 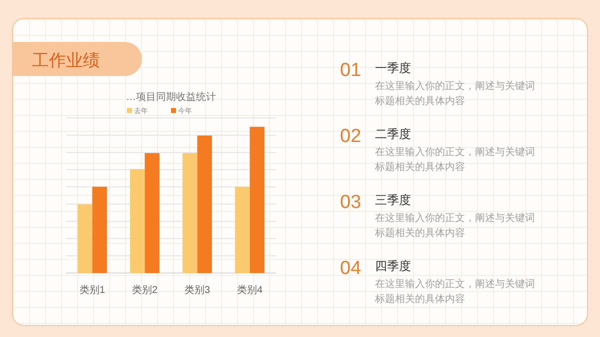 What do you see at coordinates (145, 290) in the screenshot?
I see `x-tick-label: 类别2` at bounding box center [145, 290].